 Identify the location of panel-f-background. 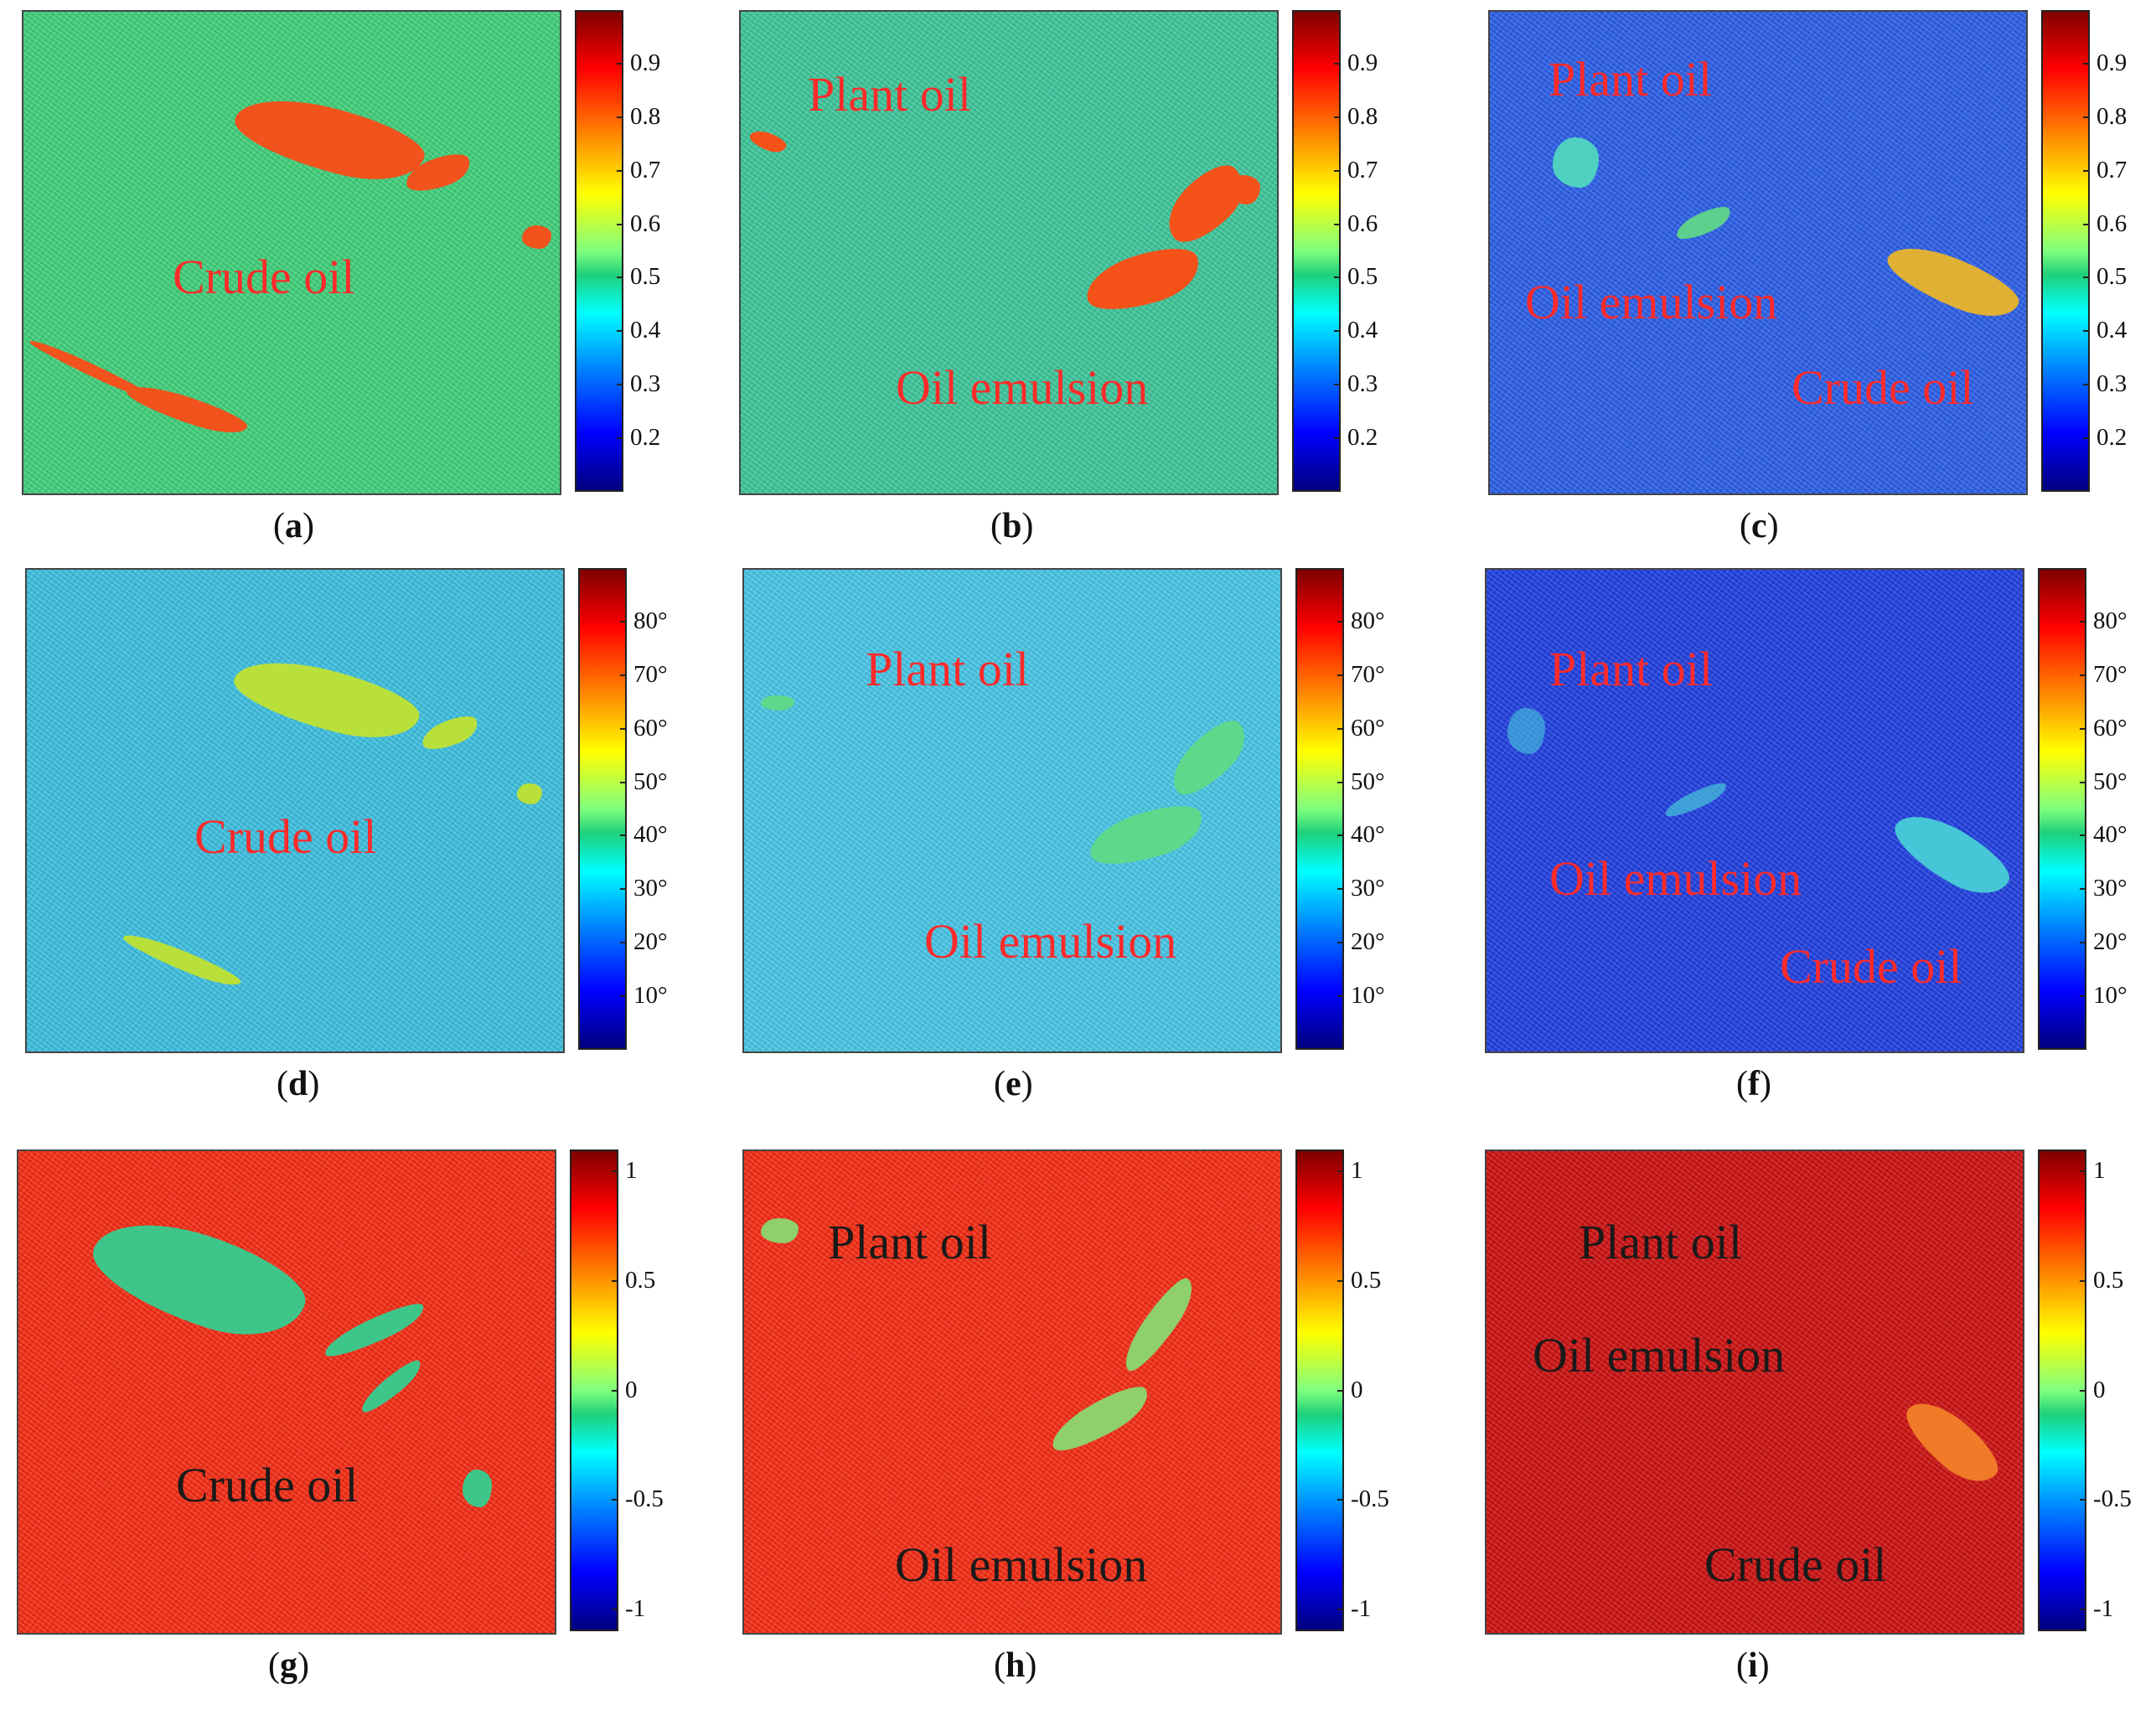
(1755, 811).